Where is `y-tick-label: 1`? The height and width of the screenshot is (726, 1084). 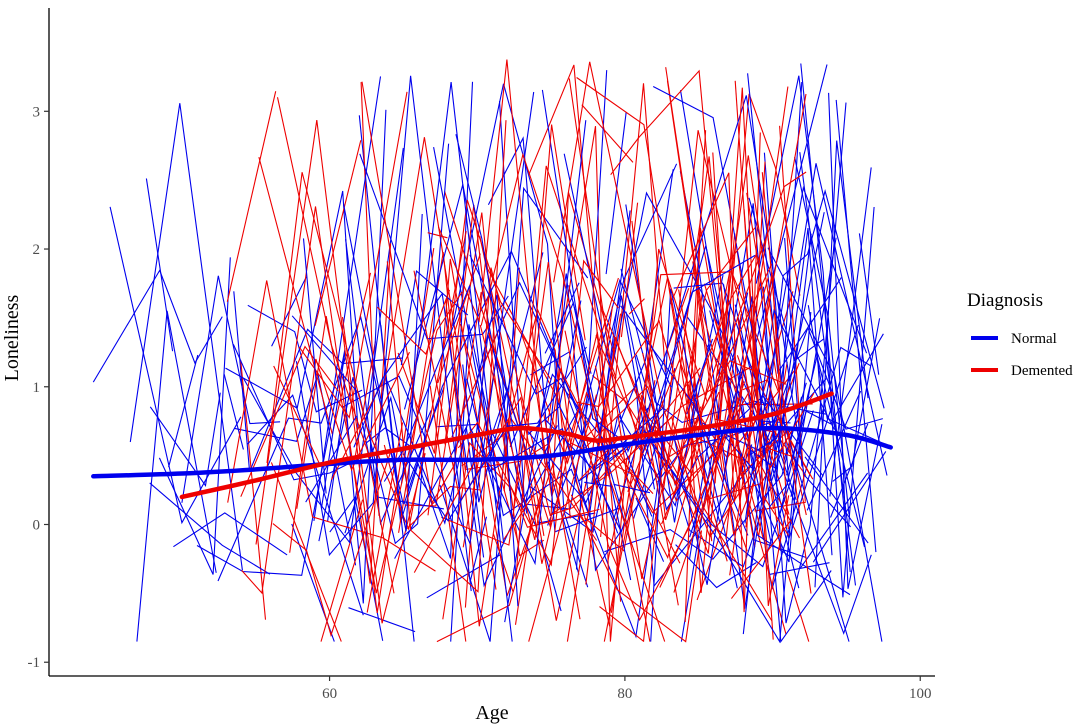 y-tick-label: 1 is located at coordinates (37, 388).